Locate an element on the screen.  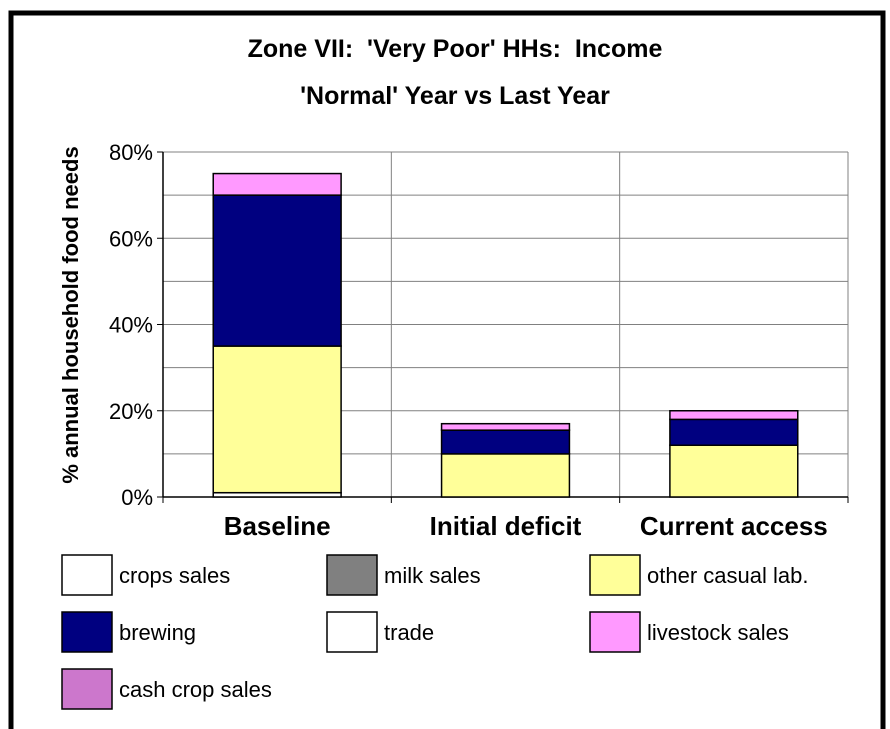
y-tick-label: 60% is located at coordinates (131, 238).